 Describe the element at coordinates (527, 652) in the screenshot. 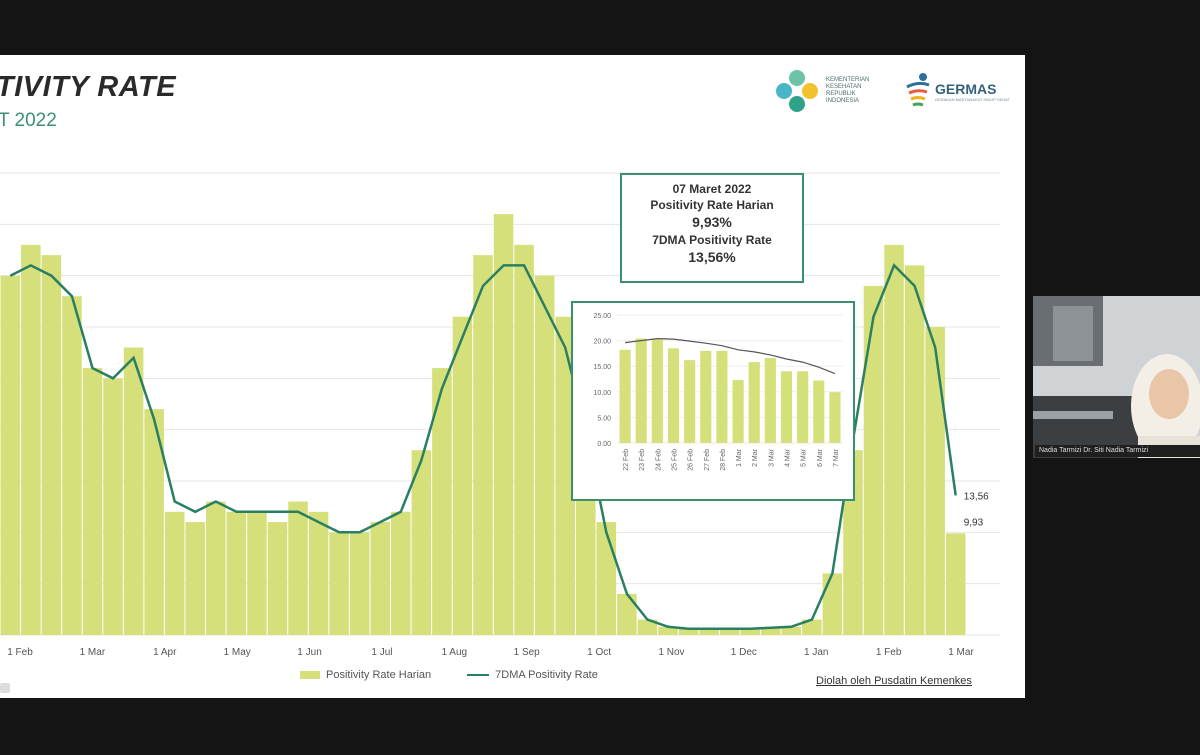

I see `x-tick-label: 1 Sep` at that location.